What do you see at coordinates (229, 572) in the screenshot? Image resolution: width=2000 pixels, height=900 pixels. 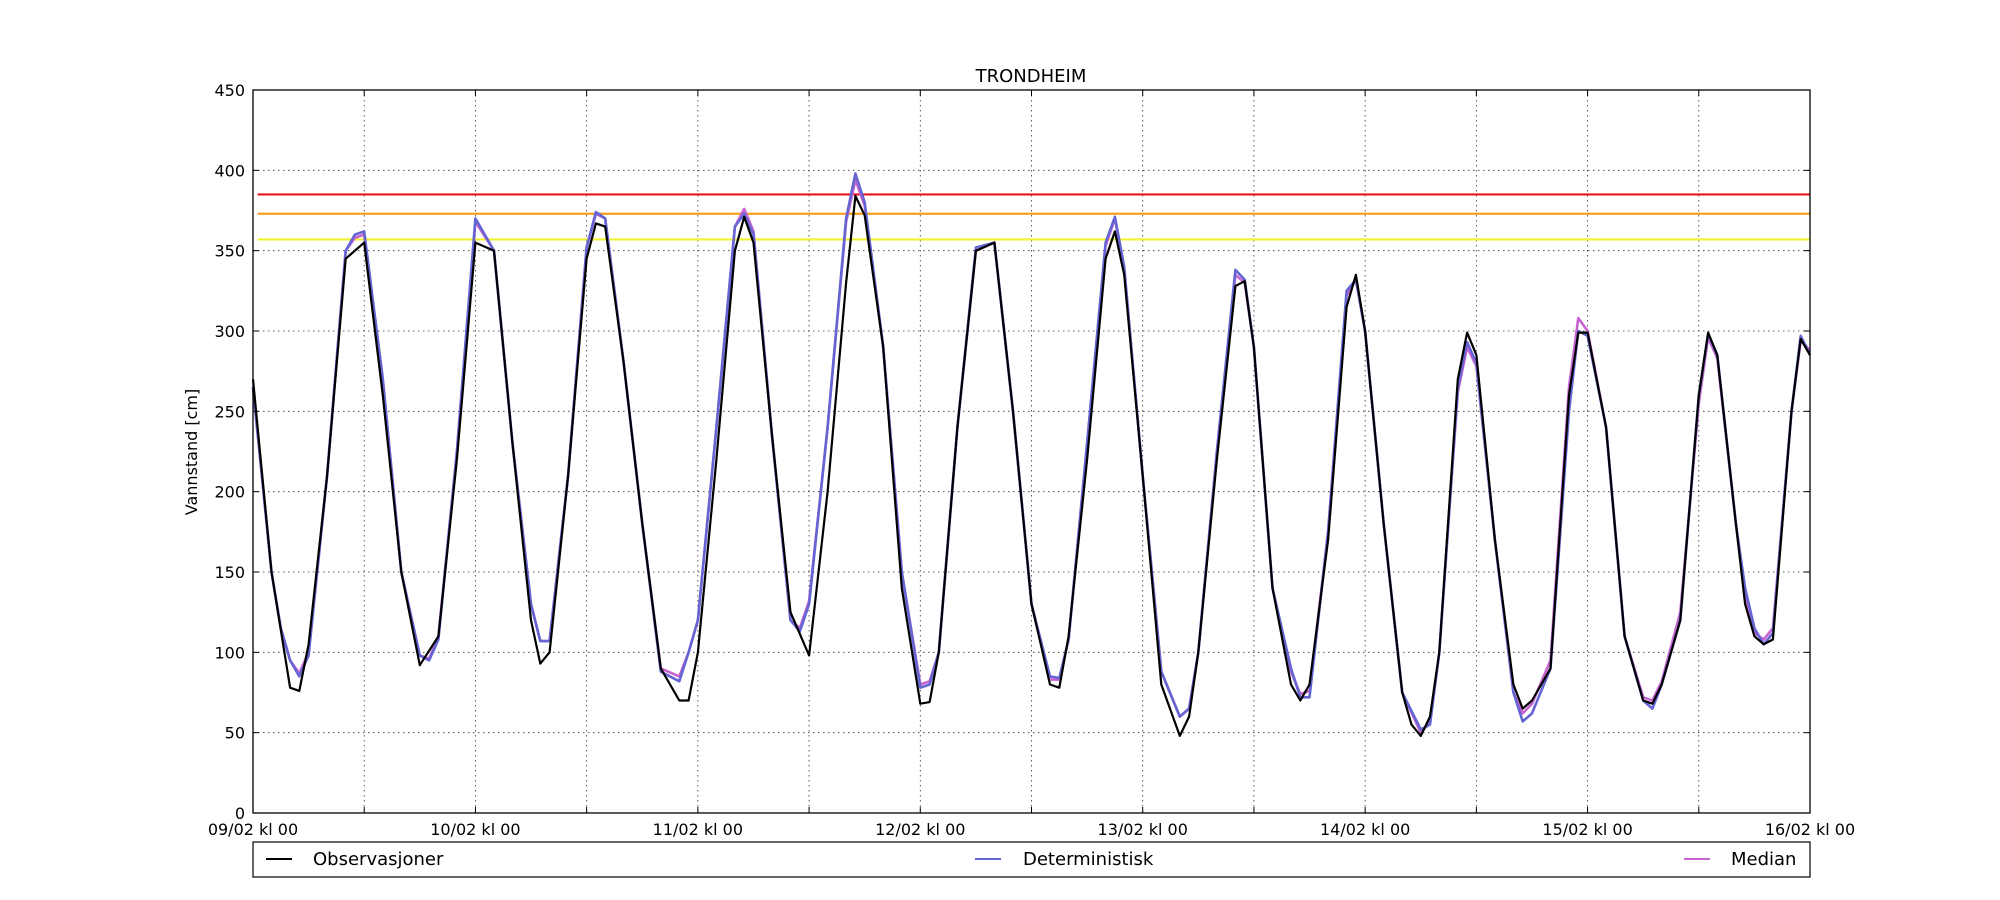 I see `y-tick-label: 150` at bounding box center [229, 572].